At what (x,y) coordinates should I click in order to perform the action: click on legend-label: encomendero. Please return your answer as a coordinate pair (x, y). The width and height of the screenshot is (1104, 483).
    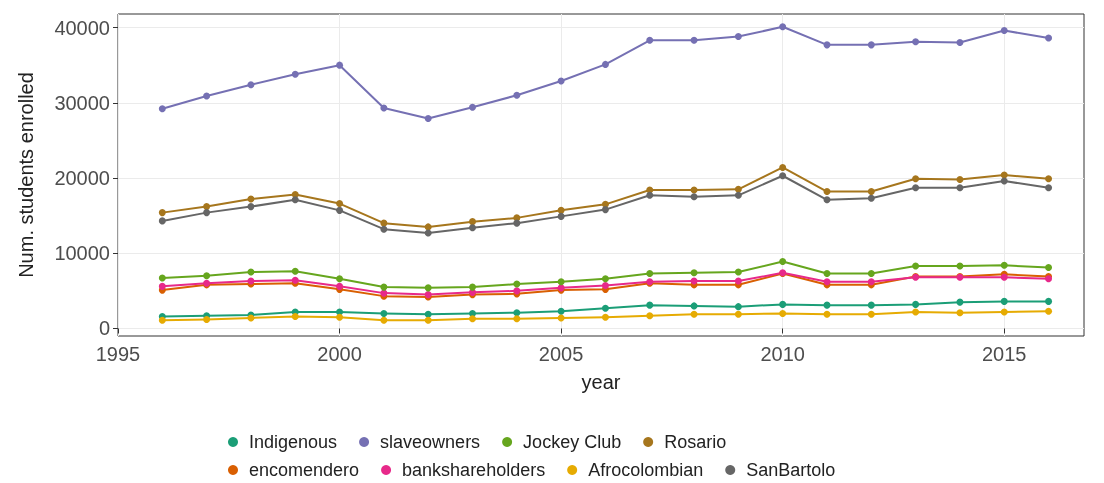
    Looking at the image, I should click on (304, 470).